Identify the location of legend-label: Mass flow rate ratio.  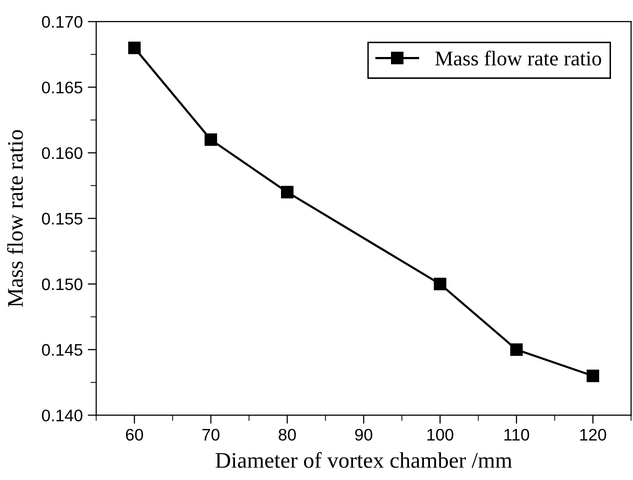
(518, 58).